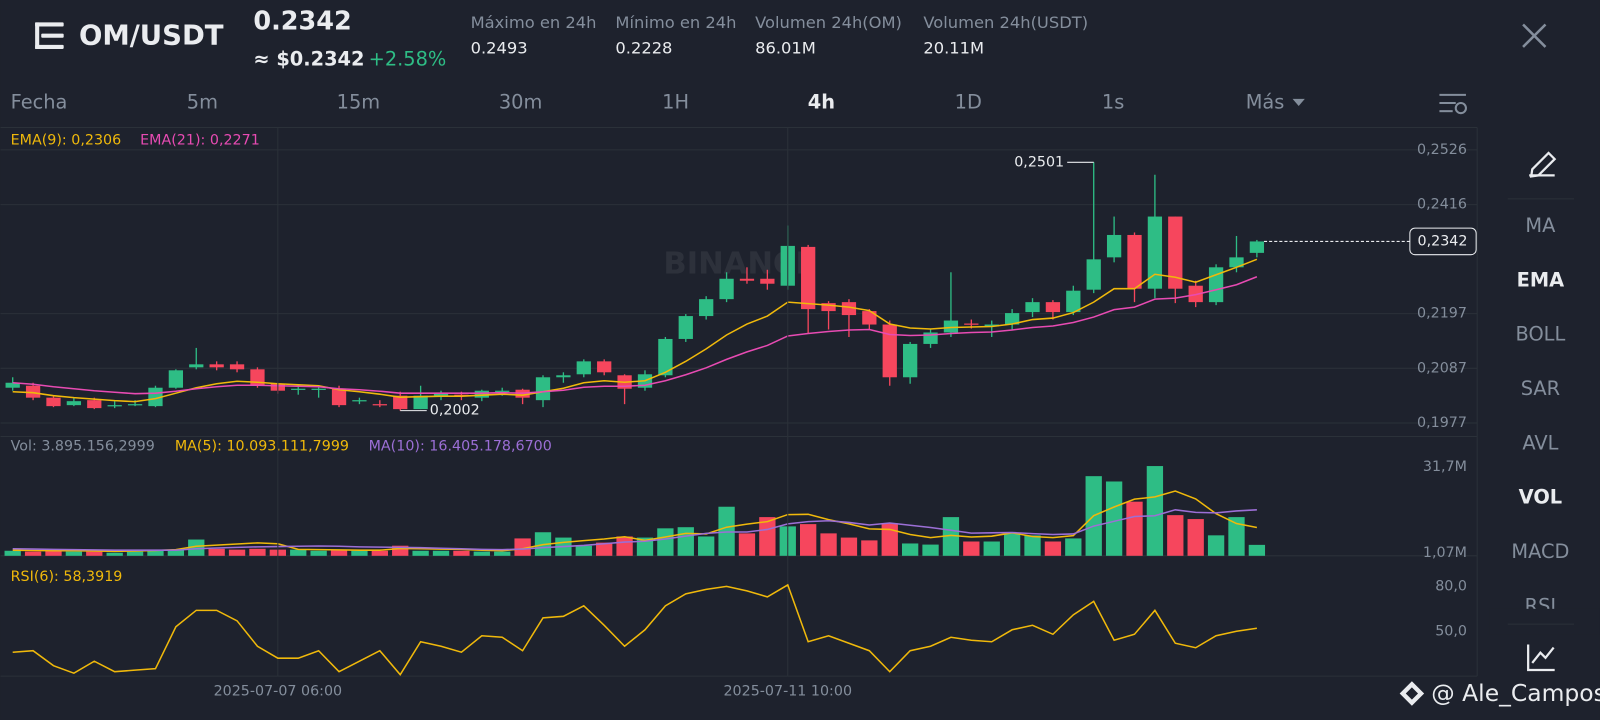 Image resolution: width=1600 pixels, height=720 pixels. Describe the element at coordinates (278, 691) in the screenshot. I see `x-tick-label: 2025-07-07 06:00` at that location.